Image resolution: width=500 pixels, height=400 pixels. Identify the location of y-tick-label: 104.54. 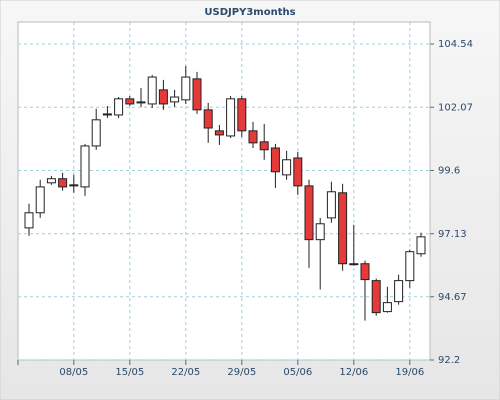
(455, 44).